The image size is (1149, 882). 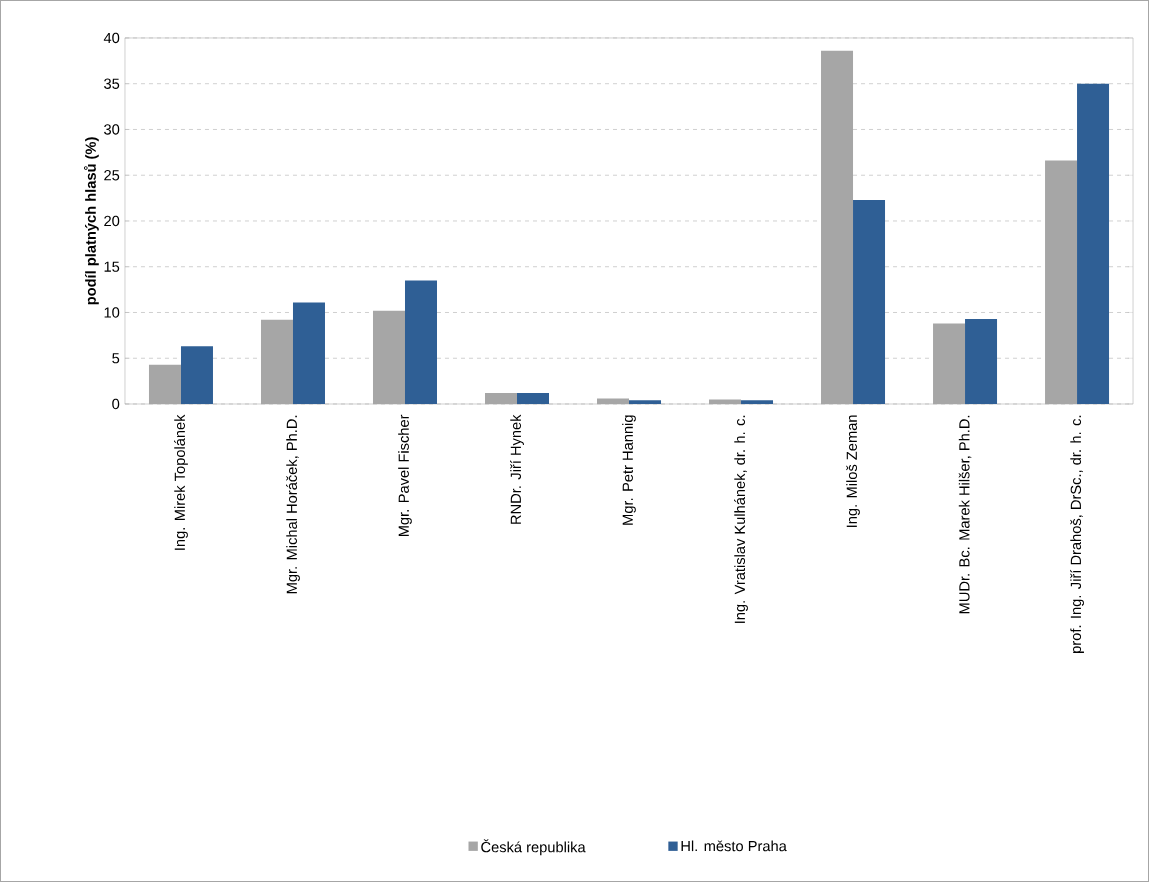 I want to click on y-tick-label: 5, so click(x=116, y=358).